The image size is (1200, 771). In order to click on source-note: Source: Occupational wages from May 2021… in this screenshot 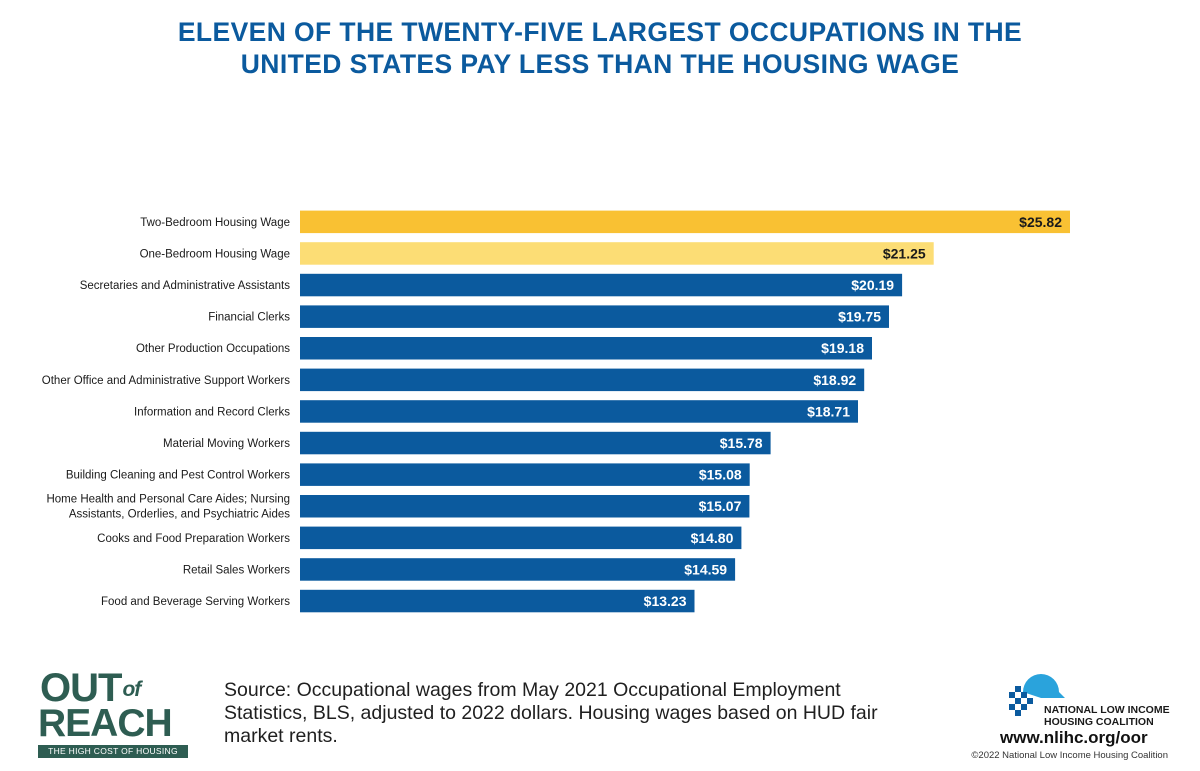, I will do `click(551, 713)`.